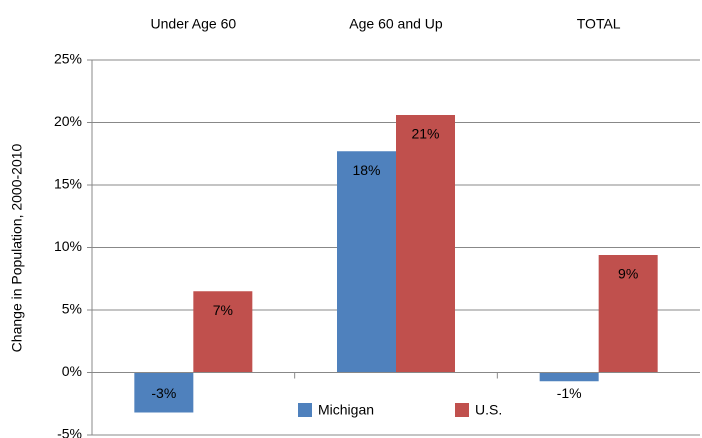  I want to click on y-tick-label: -5%, so click(69, 432).